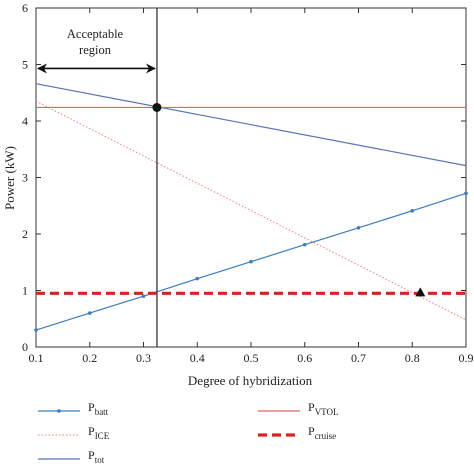  What do you see at coordinates (99, 432) in the screenshot?
I see `legend-label-p-ice: PICE` at bounding box center [99, 432].